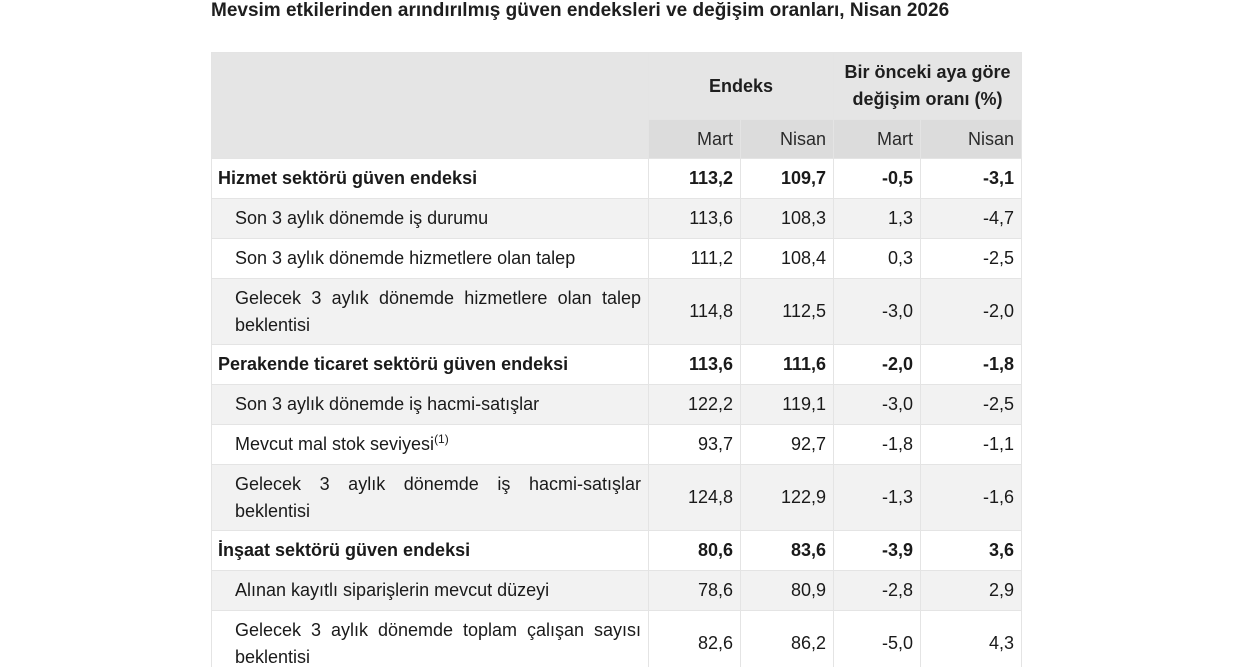  I want to click on cell-change-mart: -3,9, so click(877, 550).